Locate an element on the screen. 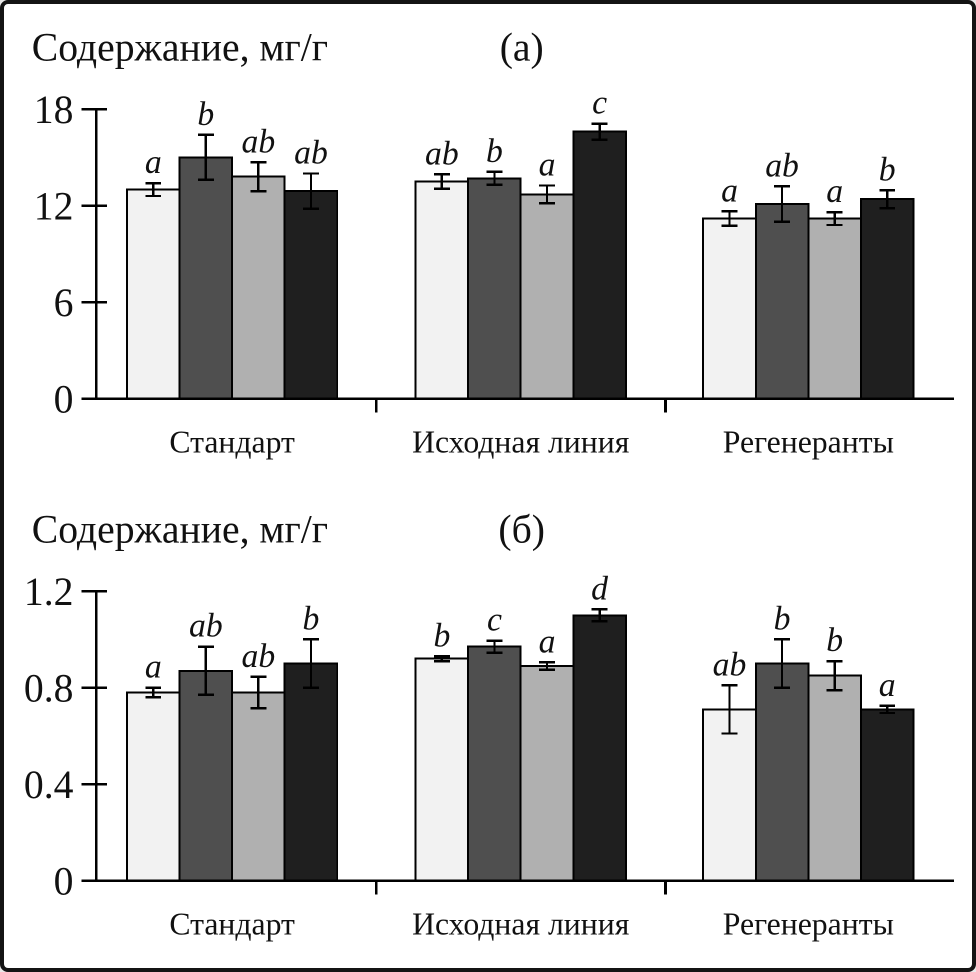 The height and width of the screenshot is (972, 976). bar-letter: d is located at coordinates (599, 588).